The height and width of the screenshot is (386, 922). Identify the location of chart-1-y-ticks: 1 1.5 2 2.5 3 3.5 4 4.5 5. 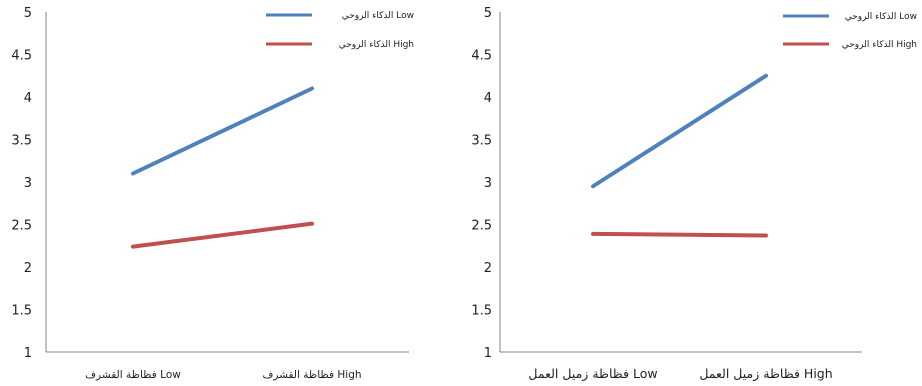
(21, 183).